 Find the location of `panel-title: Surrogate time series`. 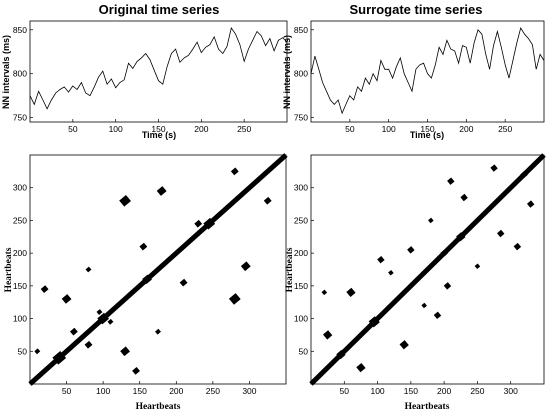

panel-title: Surrogate time series is located at coordinates (416, 9).